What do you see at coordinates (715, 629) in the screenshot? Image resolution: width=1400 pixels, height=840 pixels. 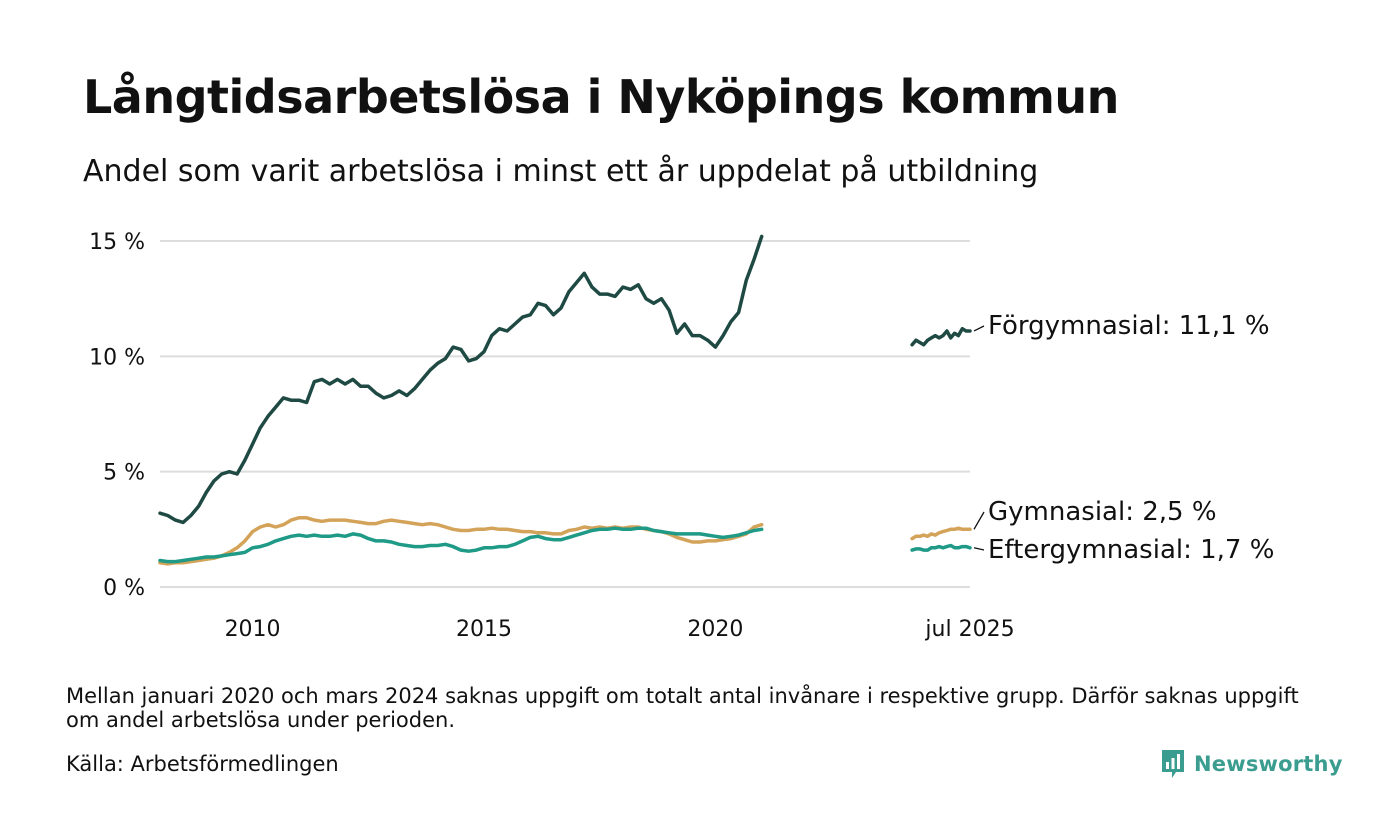 I see `x-tick-label: 2020` at bounding box center [715, 629].